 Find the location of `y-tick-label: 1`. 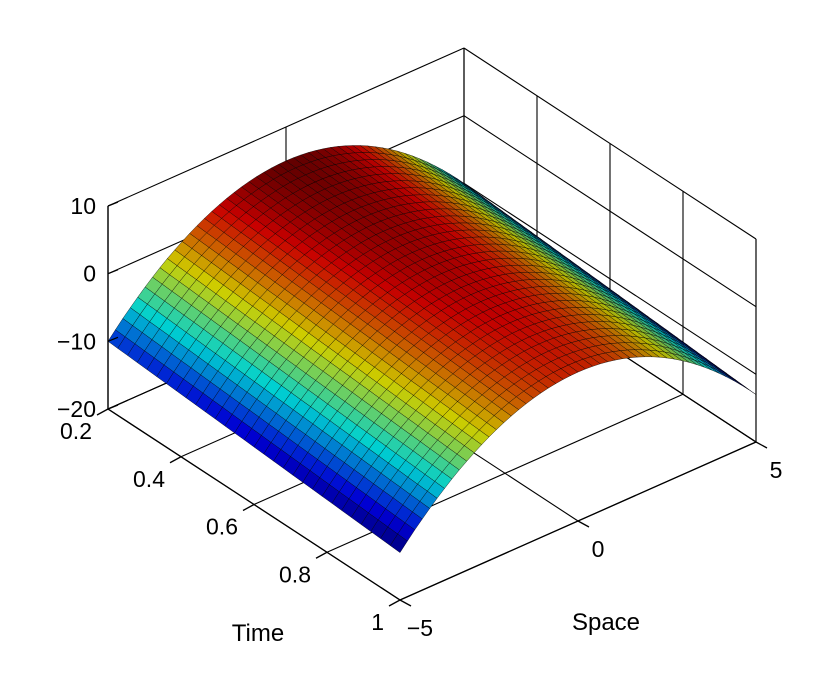

y-tick-label: 1 is located at coordinates (377, 622).